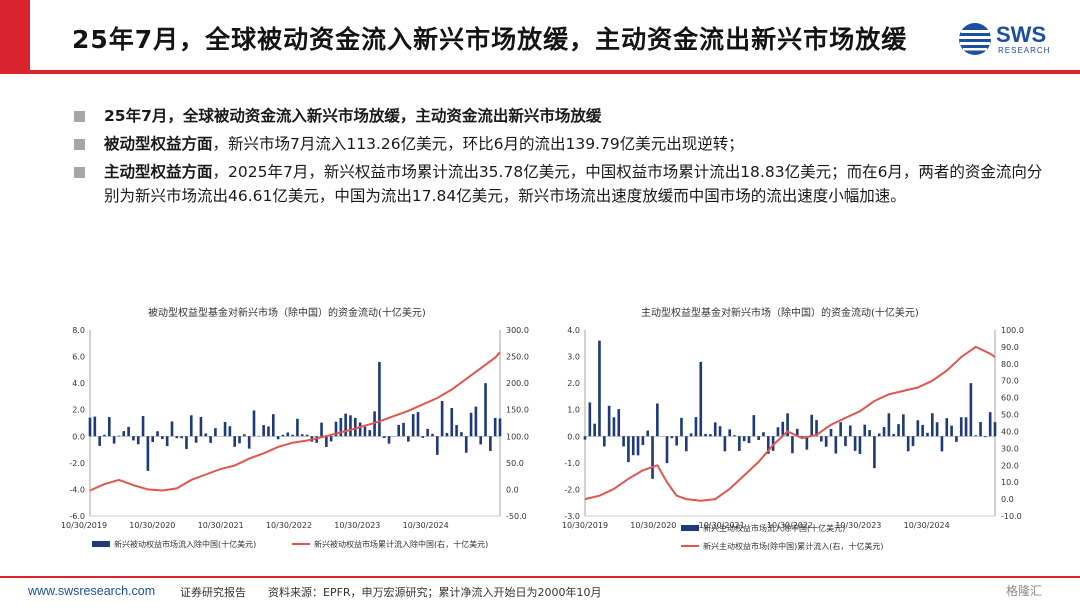 This screenshot has width=1080, height=608. Describe the element at coordinates (1010, 448) in the screenshot. I see `right-axis-tick-label: 30.0` at that location.